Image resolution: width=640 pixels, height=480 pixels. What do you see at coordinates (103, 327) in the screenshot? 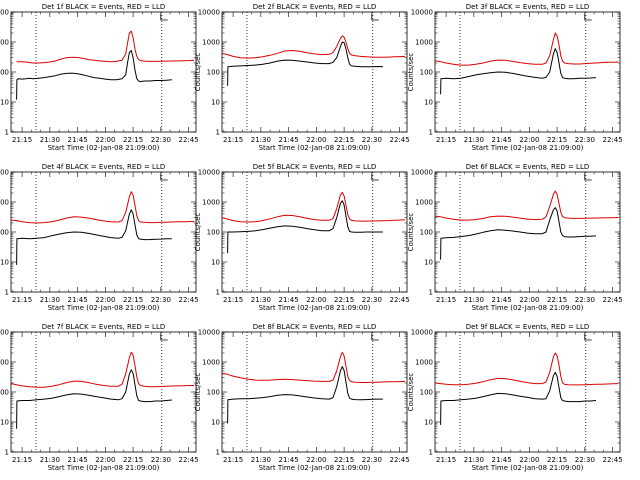
I see `panel-title: Det 7f BLACK = Events, RED = LLD` at bounding box center [103, 327].